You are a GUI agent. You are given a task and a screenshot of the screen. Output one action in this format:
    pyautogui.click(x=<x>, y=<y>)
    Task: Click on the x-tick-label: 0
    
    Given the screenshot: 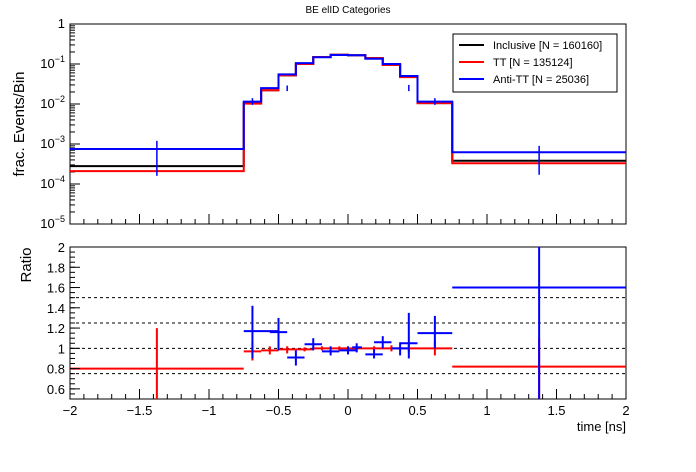 What is the action you would take?
    pyautogui.click(x=347, y=410)
    